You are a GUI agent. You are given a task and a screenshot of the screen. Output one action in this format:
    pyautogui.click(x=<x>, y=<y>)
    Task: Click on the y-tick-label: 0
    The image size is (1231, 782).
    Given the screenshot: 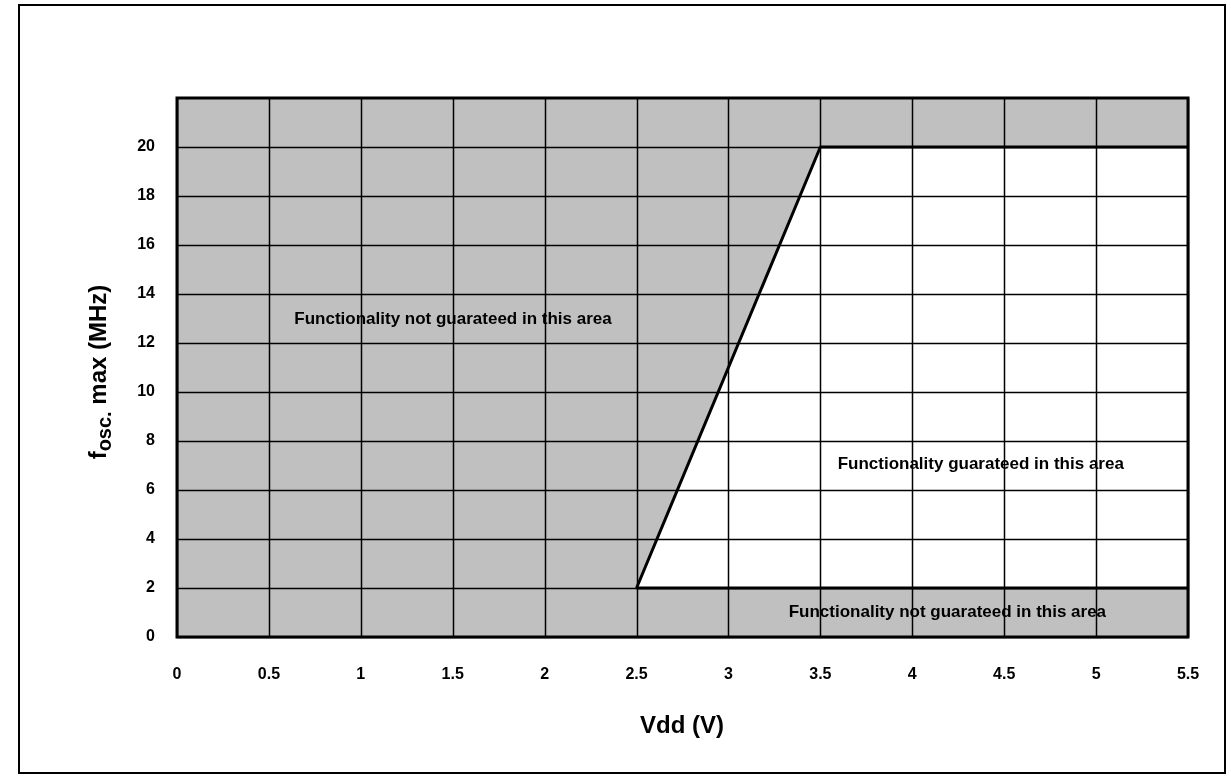 What is the action you would take?
    pyautogui.click(x=151, y=636)
    